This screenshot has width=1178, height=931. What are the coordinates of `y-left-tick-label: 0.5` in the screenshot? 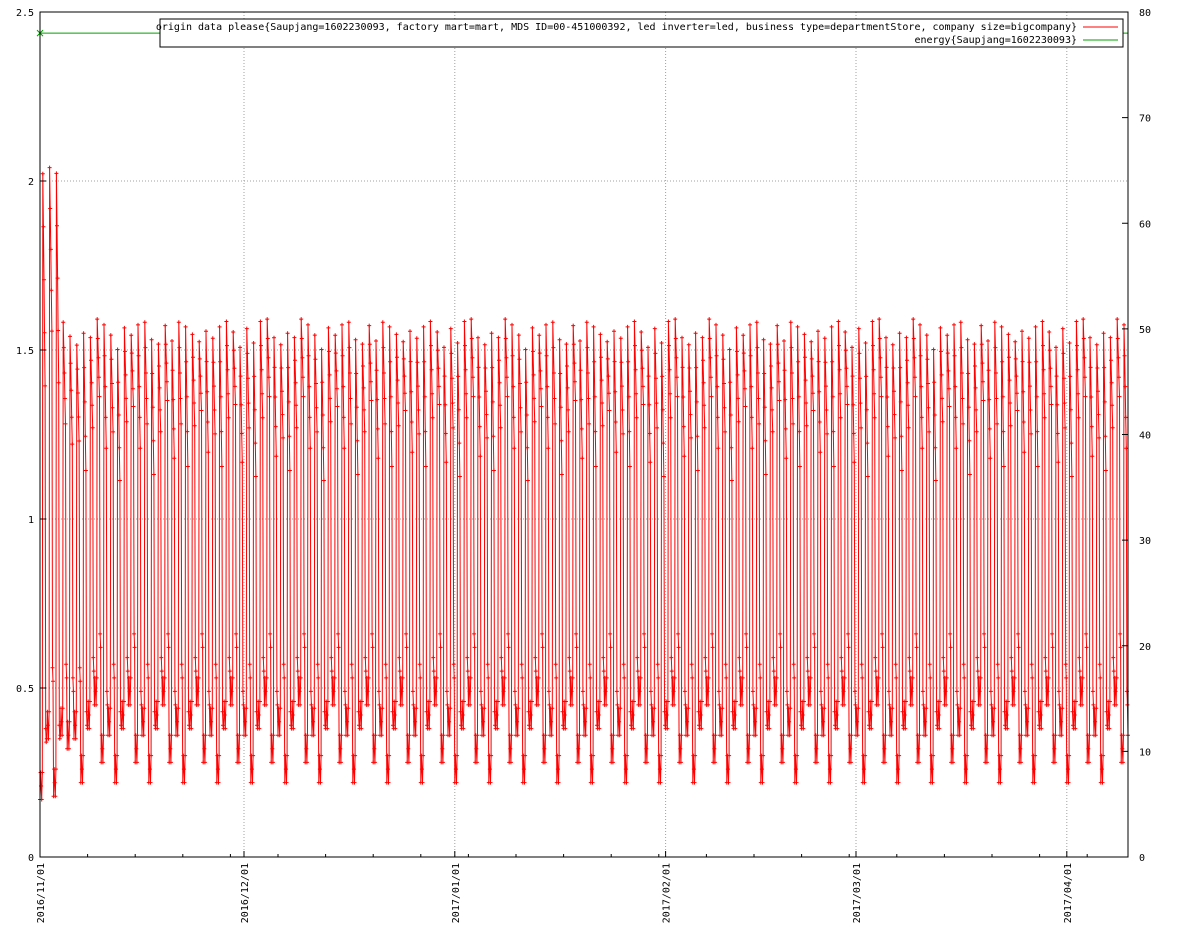 It's located at (25, 689).